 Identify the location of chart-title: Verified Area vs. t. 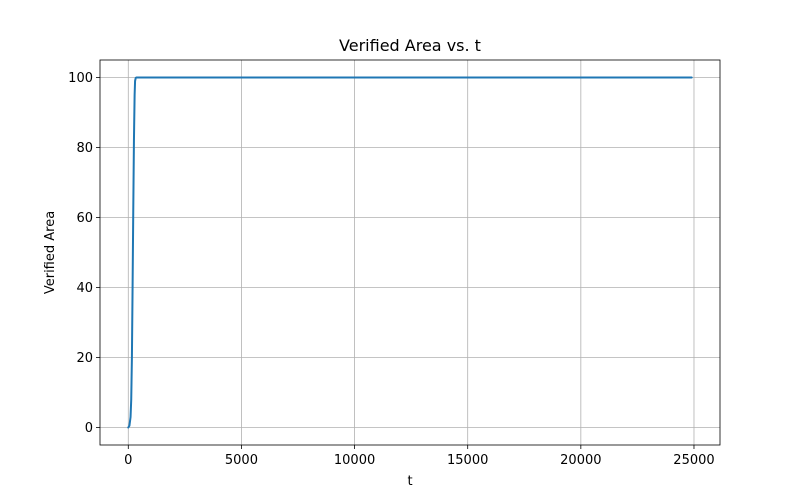
(410, 45).